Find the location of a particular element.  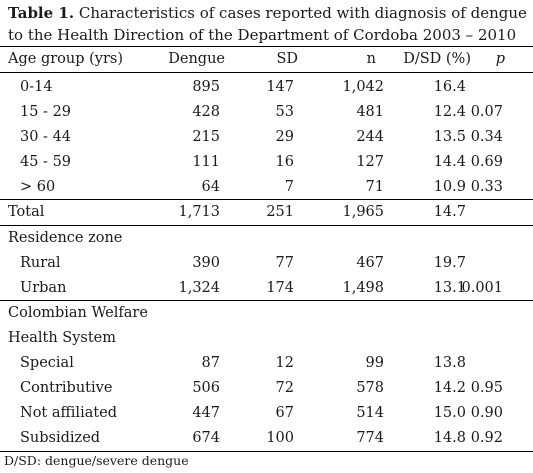

row-label: Residence zone is located at coordinates (65, 238).